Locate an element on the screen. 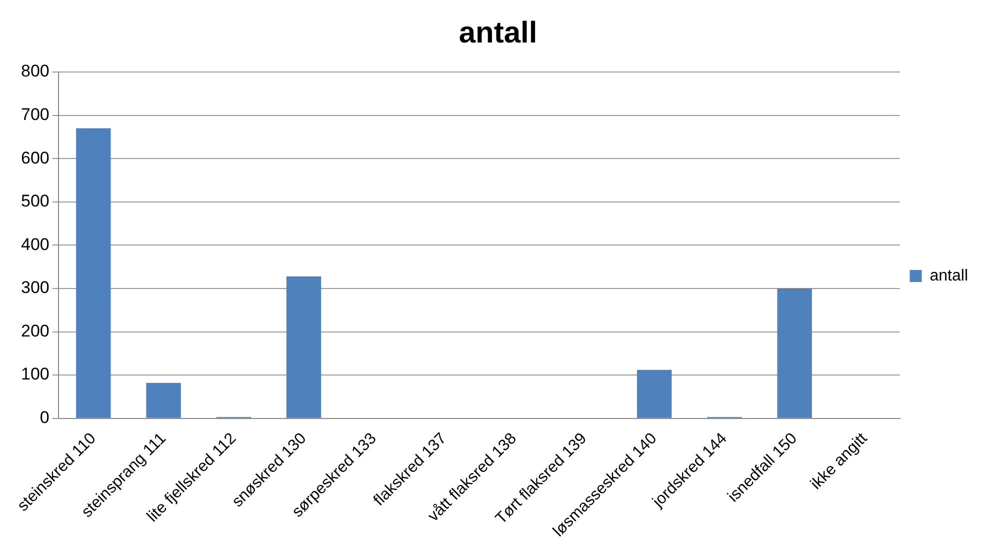 This screenshot has height=556, width=996. y-tick-label: 800 is located at coordinates (35, 71).